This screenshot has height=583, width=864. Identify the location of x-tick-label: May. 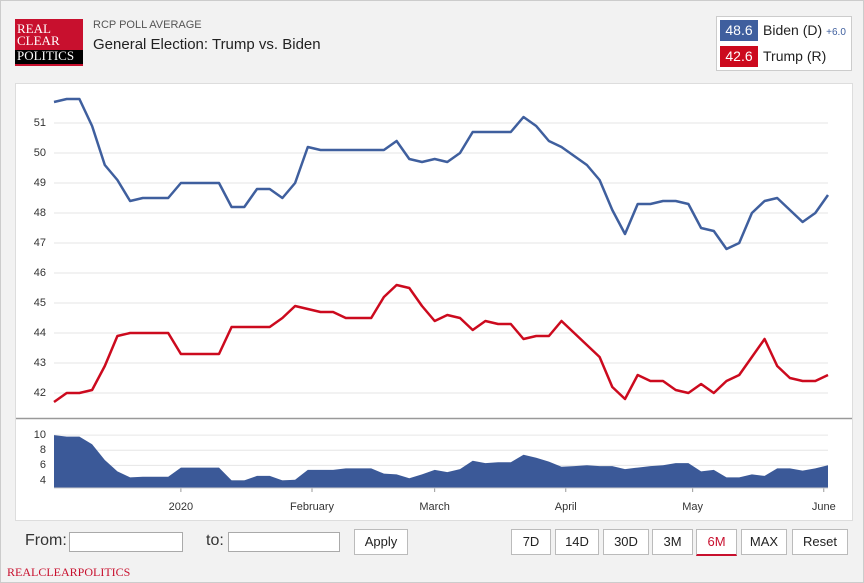
(692, 507).